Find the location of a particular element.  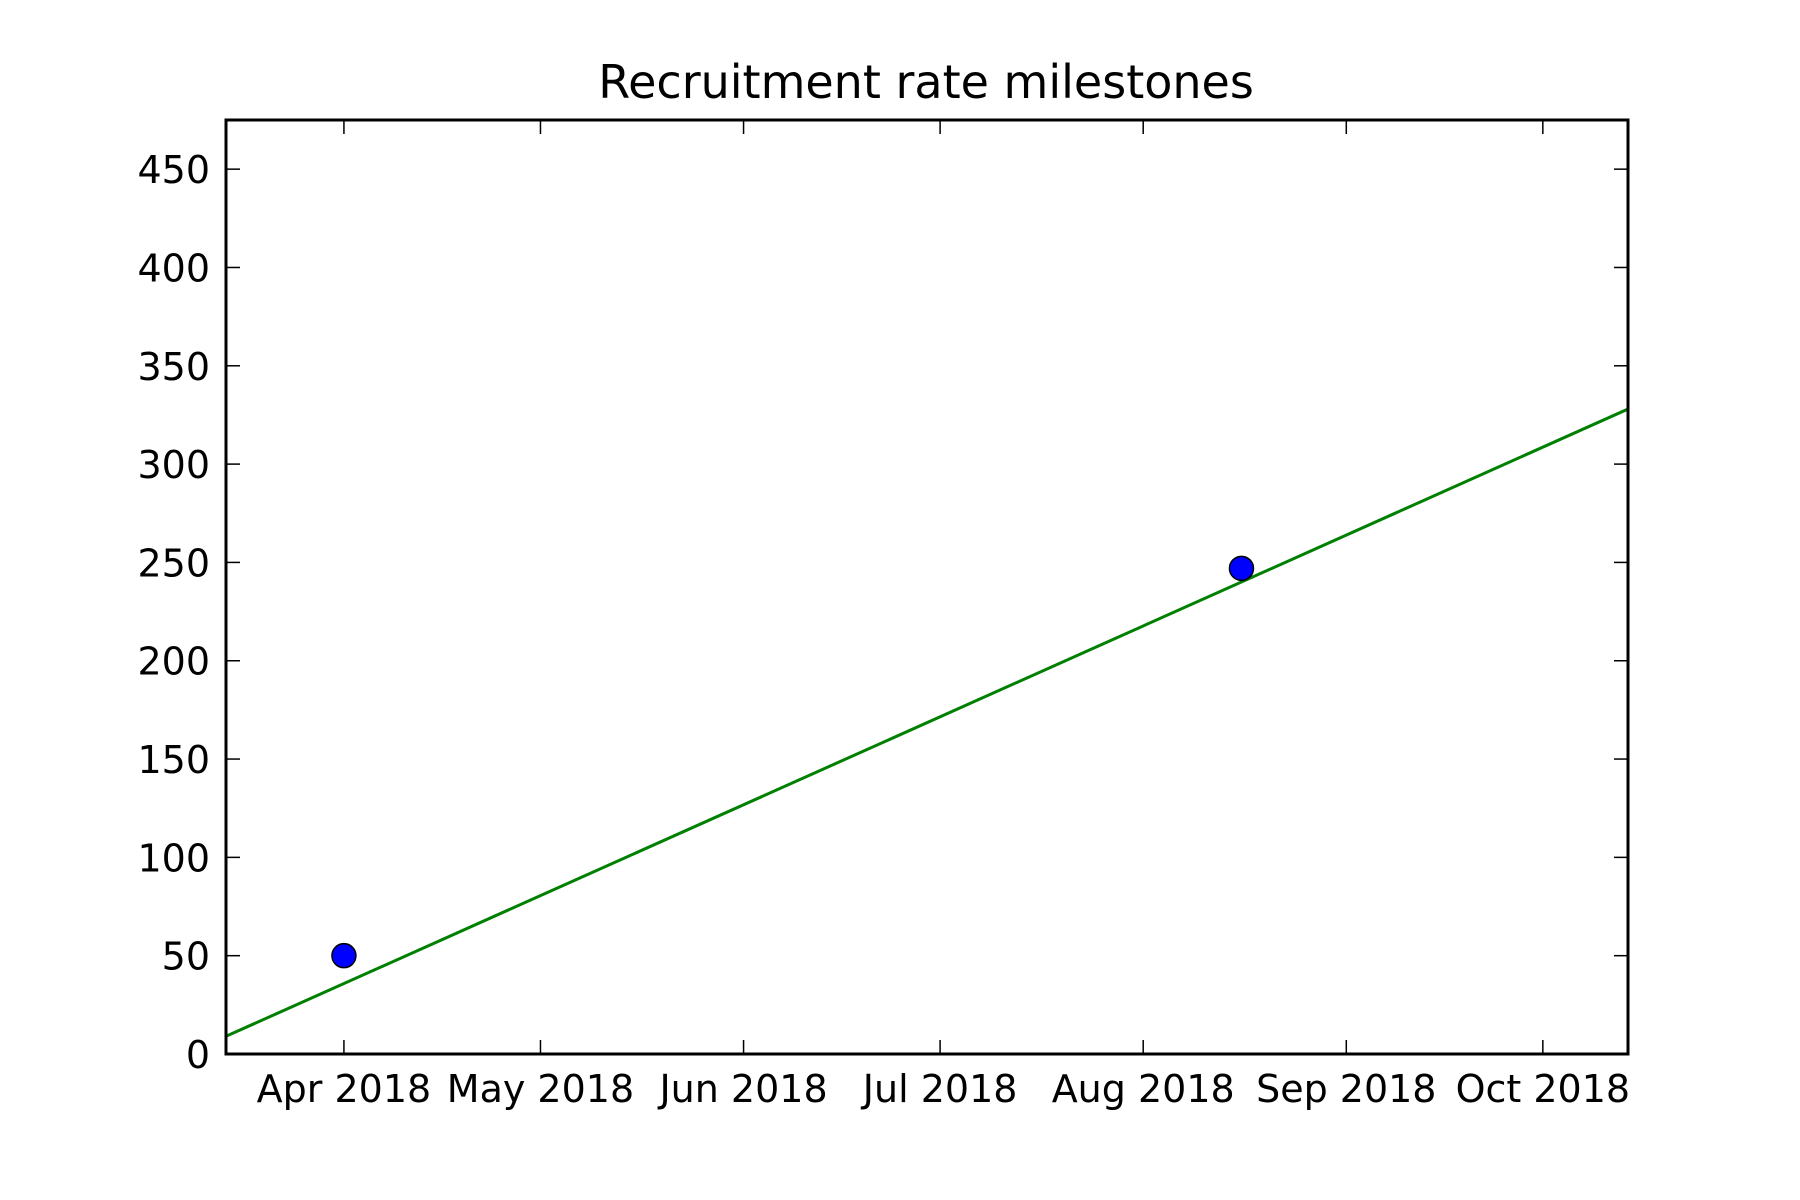

x-tick-label: Jun 2018 is located at coordinates (742, 1089).